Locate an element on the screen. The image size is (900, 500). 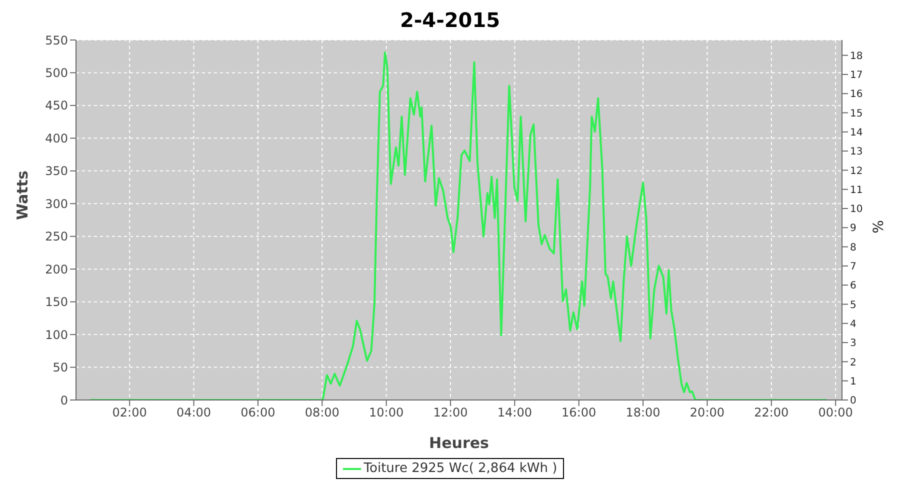
y2-tick-label: 18 is located at coordinates (856, 56).